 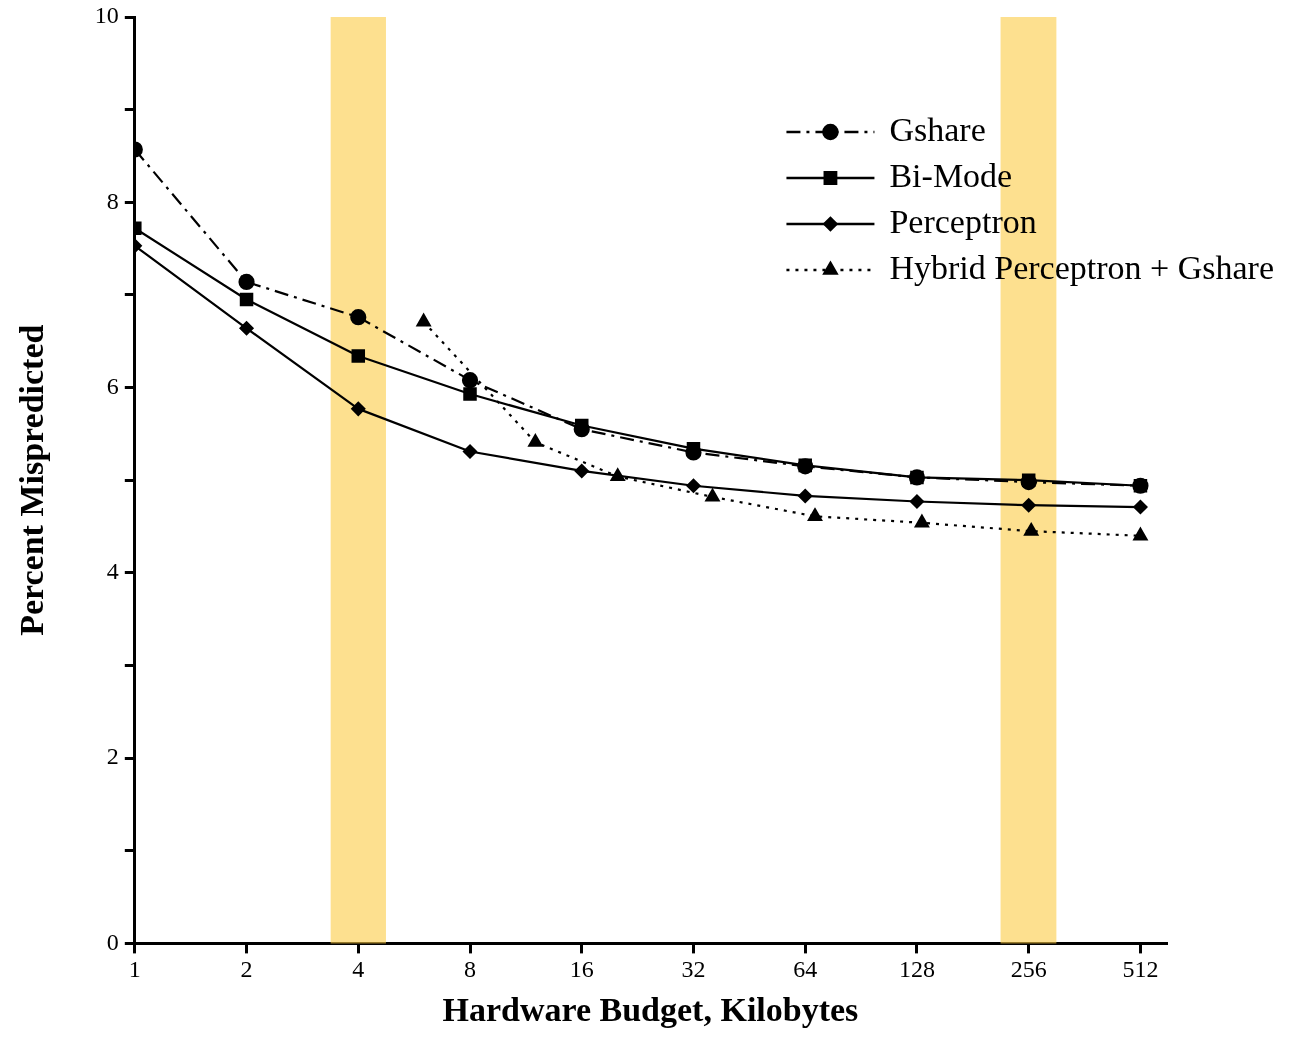 I want to click on x-tick-label: 8, so click(x=470, y=969).